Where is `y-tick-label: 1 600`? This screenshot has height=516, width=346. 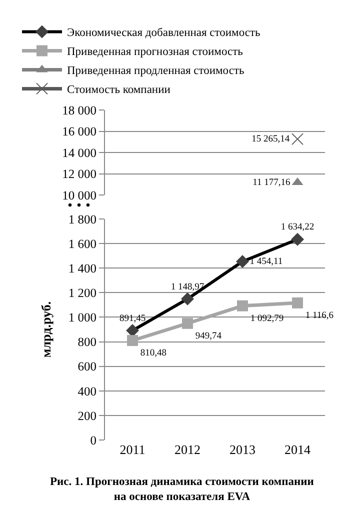
y-tick-label: 1 600 is located at coordinates (82, 243).